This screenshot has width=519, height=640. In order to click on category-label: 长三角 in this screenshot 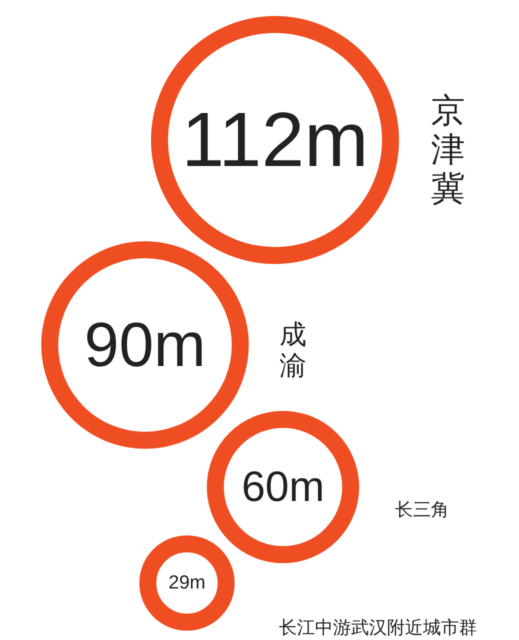, I will do `click(422, 510)`.